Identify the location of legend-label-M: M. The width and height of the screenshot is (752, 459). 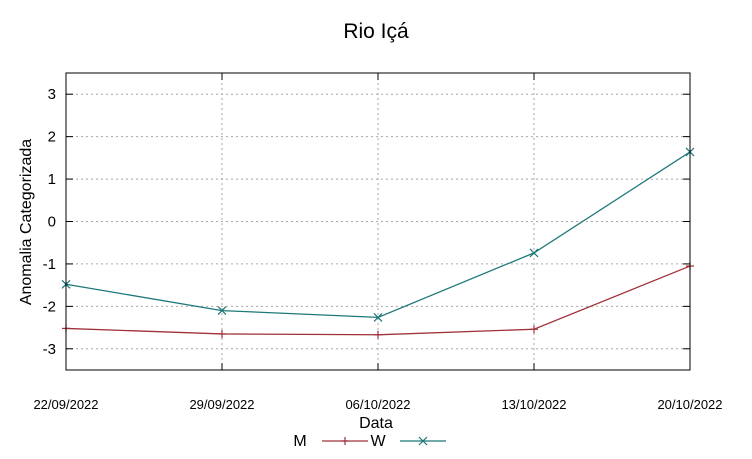
(299, 441).